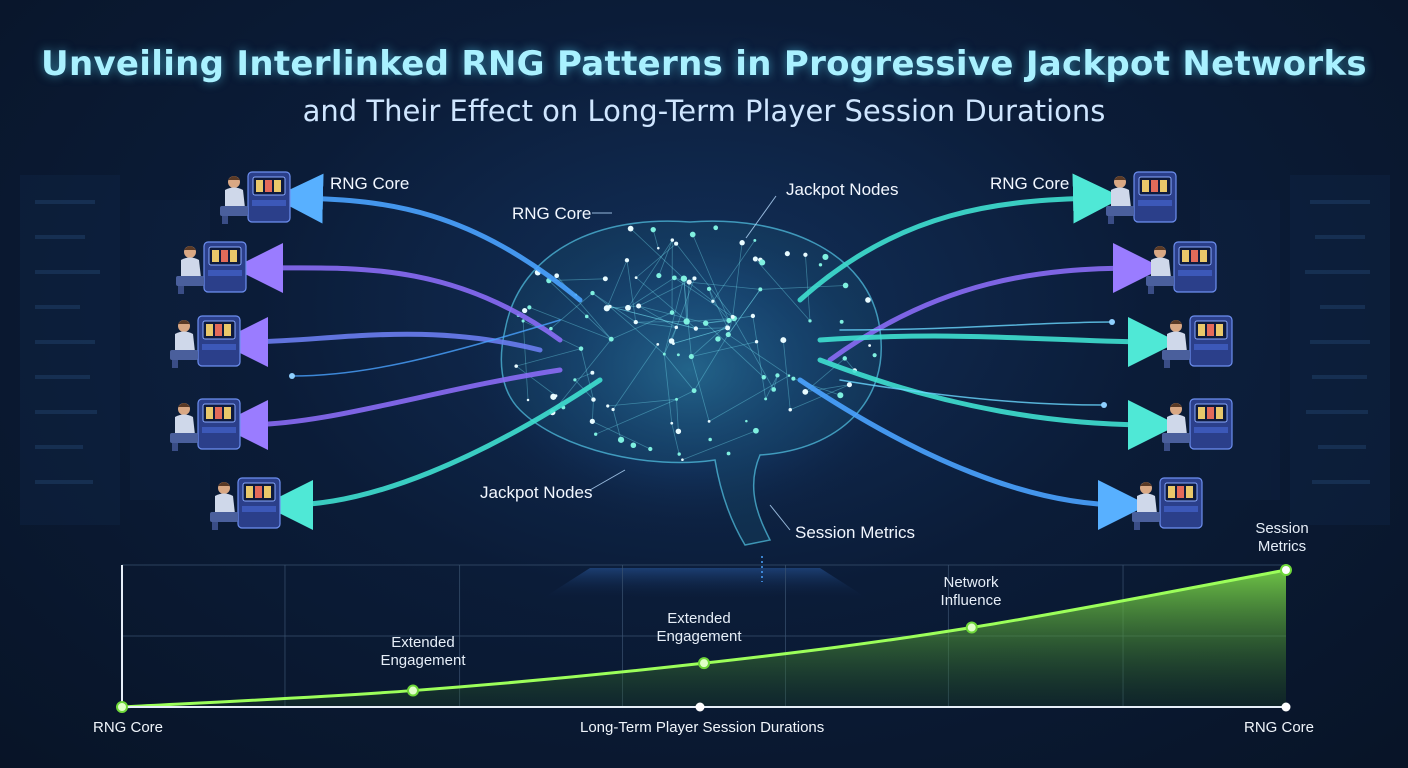  I want to click on label-leaders, so click(690, 363).